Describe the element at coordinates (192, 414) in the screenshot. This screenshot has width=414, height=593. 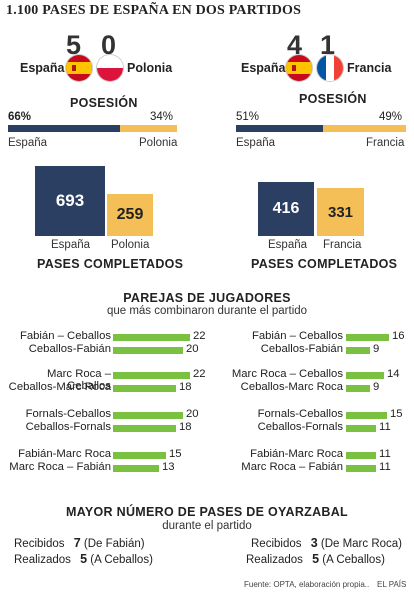
I see `pair-value: 20` at that location.